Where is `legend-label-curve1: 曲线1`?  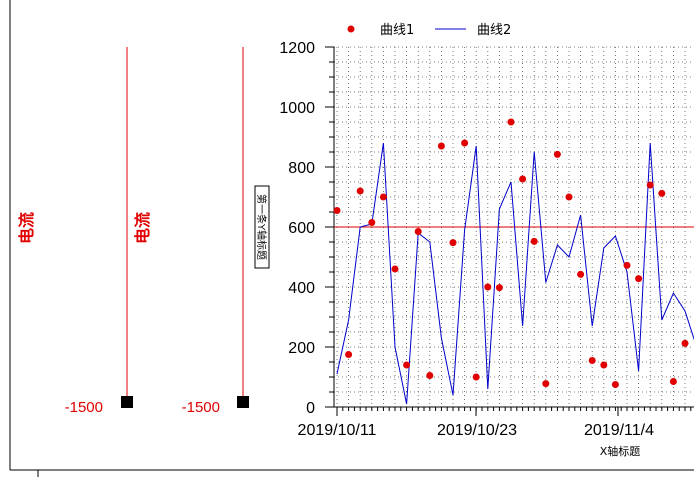 legend-label-curve1: 曲线1 is located at coordinates (397, 30).